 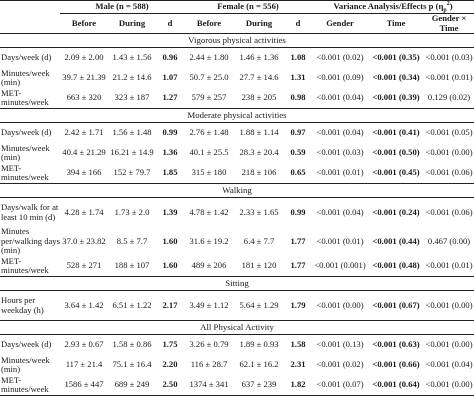 I want to click on table-cell: 1374 ± 341, so click(x=209, y=386).